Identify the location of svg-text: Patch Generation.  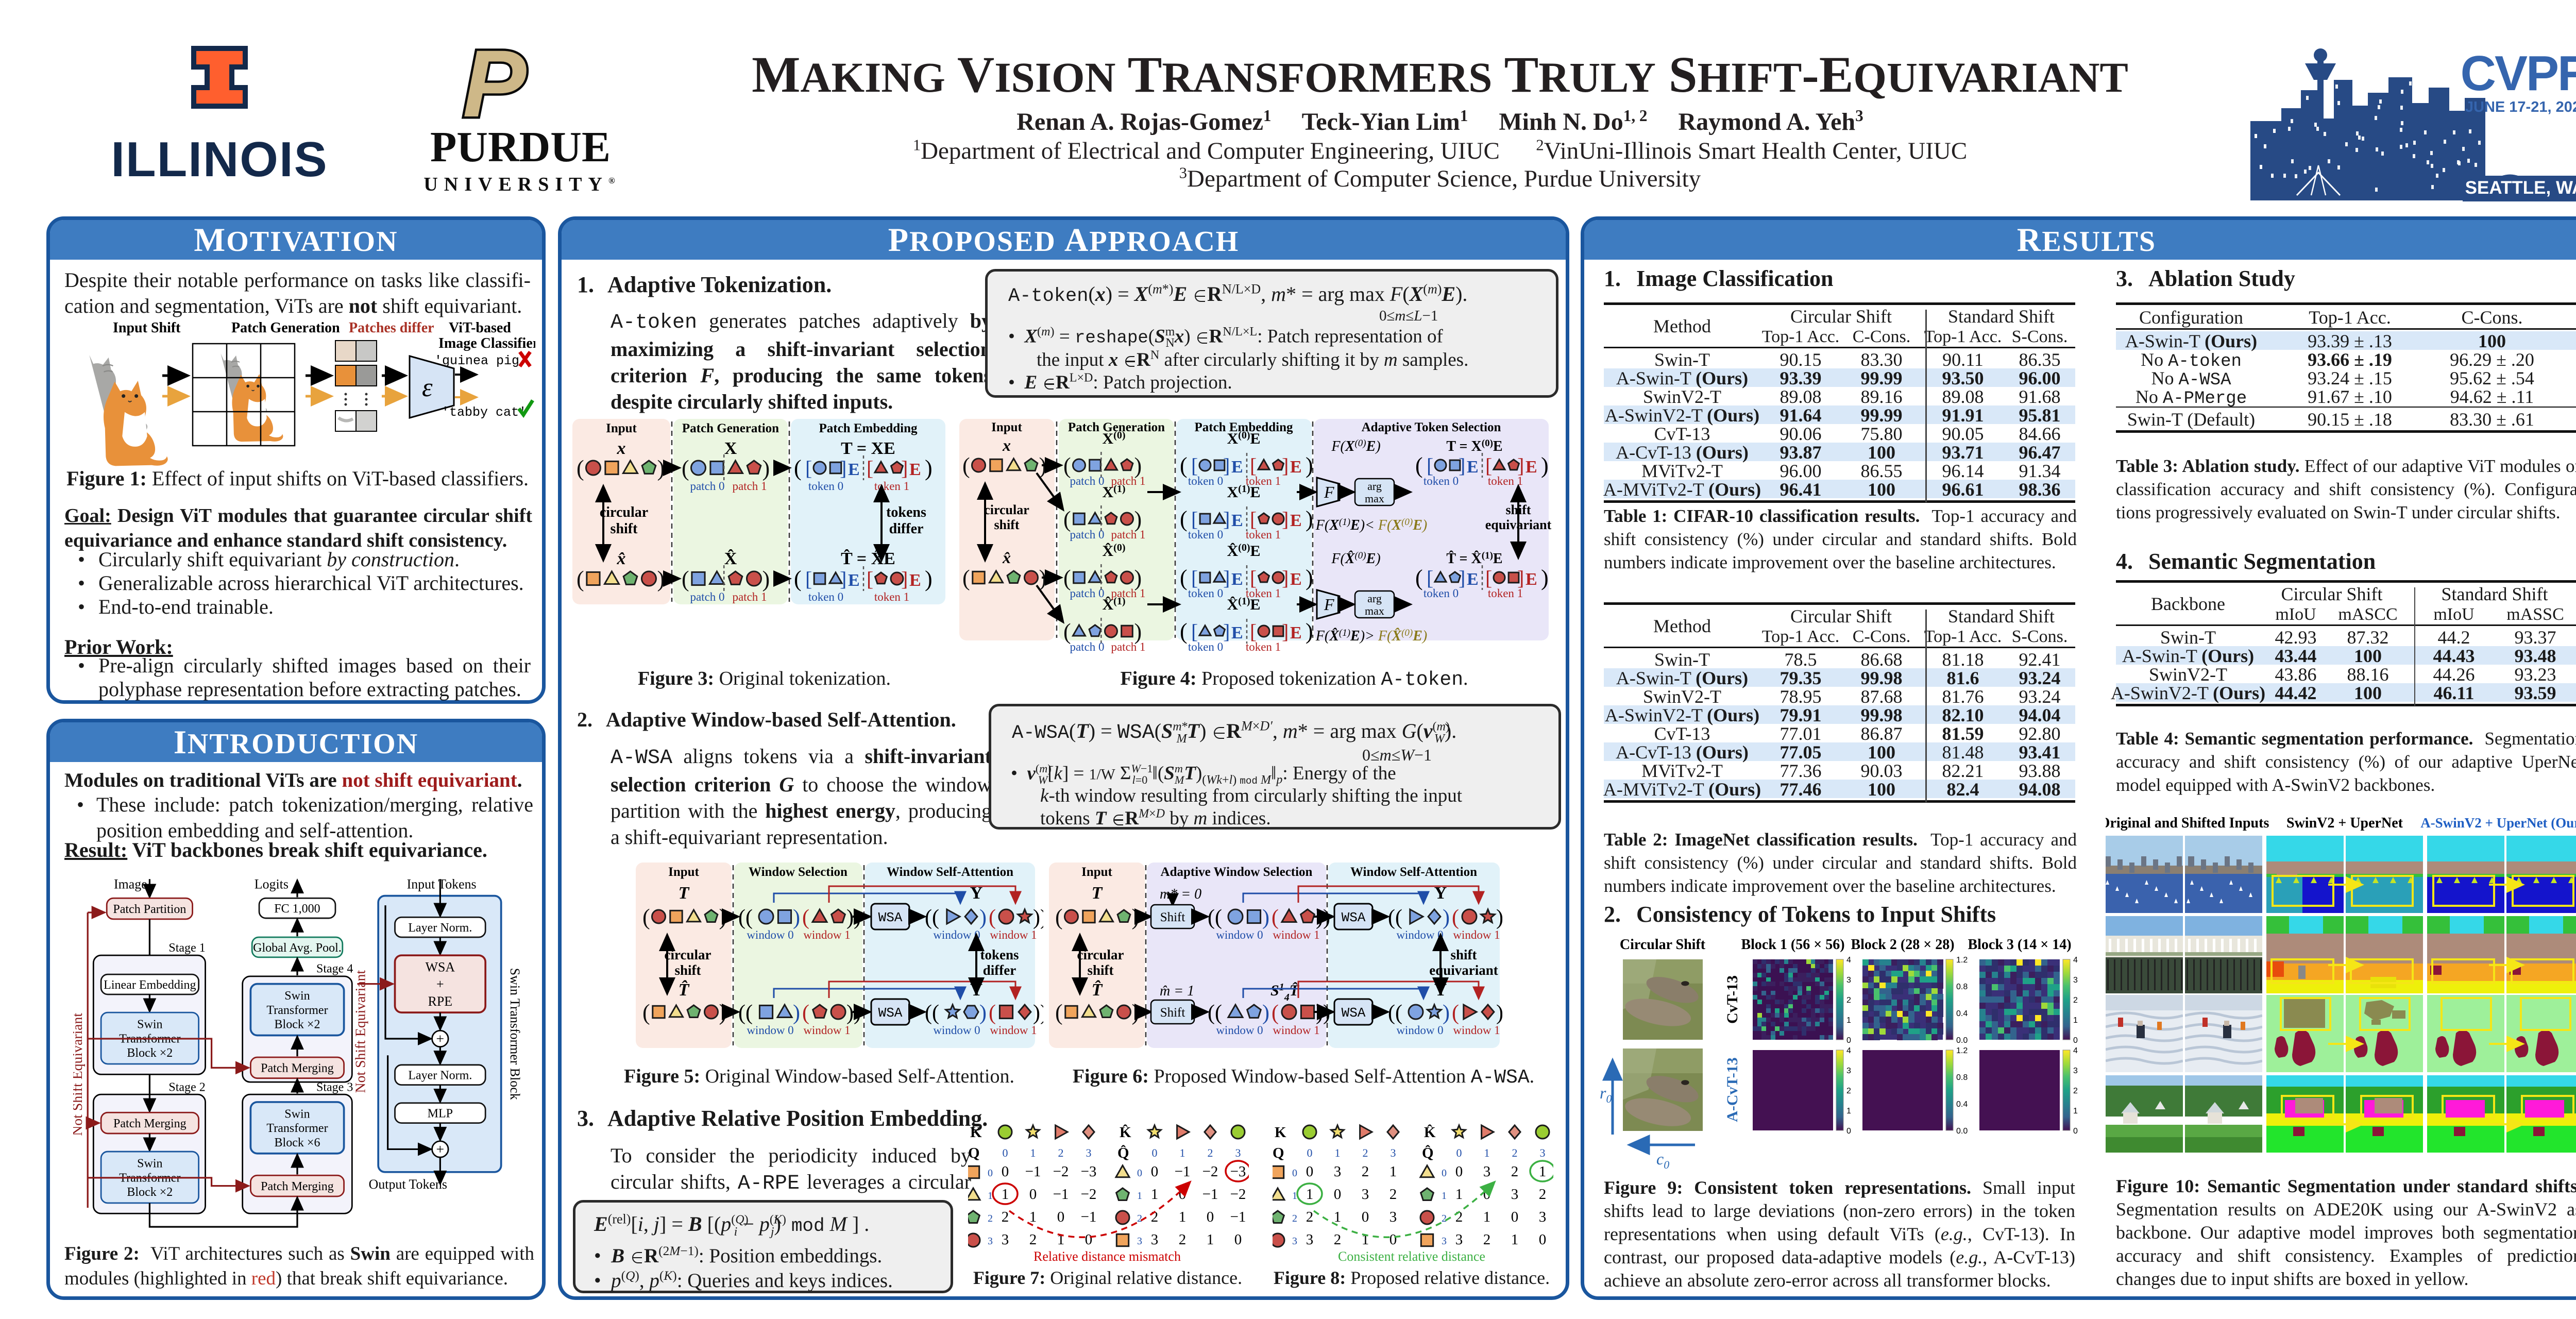
(286, 328).